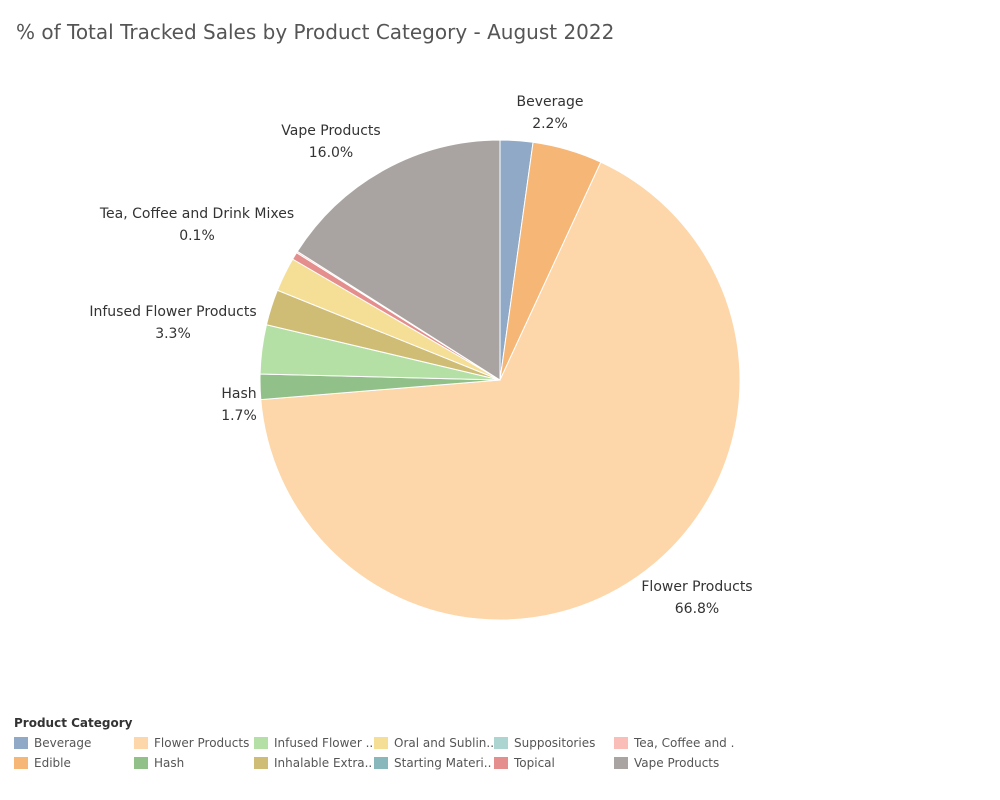 This screenshot has height=800, width=1000. I want to click on slice-label: Infused Flower Products, so click(172, 312).